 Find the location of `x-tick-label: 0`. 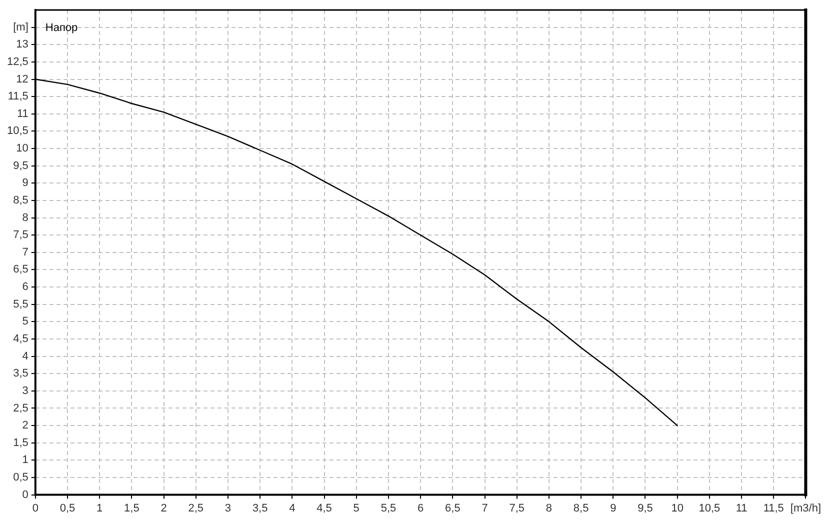

x-tick-label: 0 is located at coordinates (35, 508).